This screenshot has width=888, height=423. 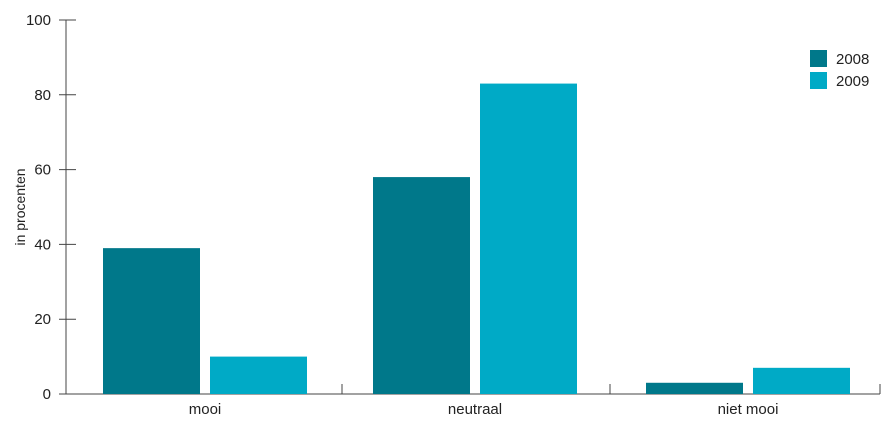 I want to click on y-tick-label: 80, so click(x=42, y=95).